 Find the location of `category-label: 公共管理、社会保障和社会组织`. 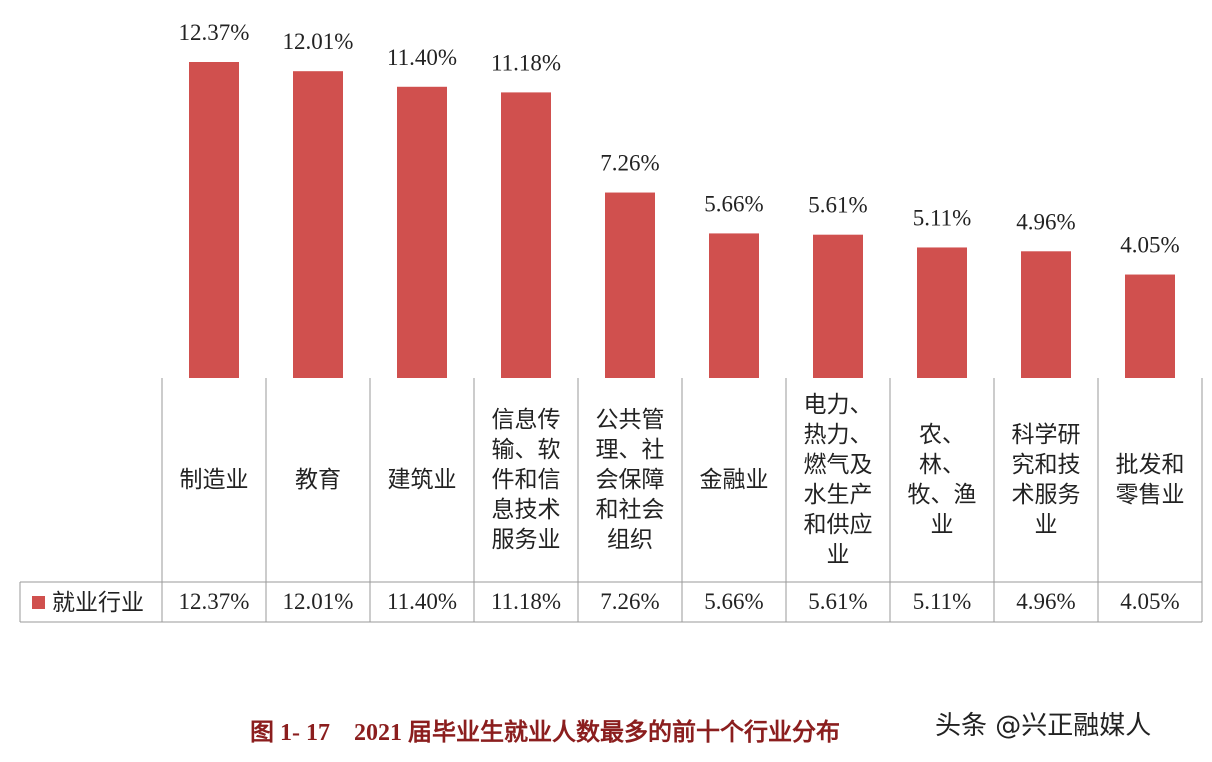

category-label: 公共管理、社会保障和社会组织 is located at coordinates (630, 479).